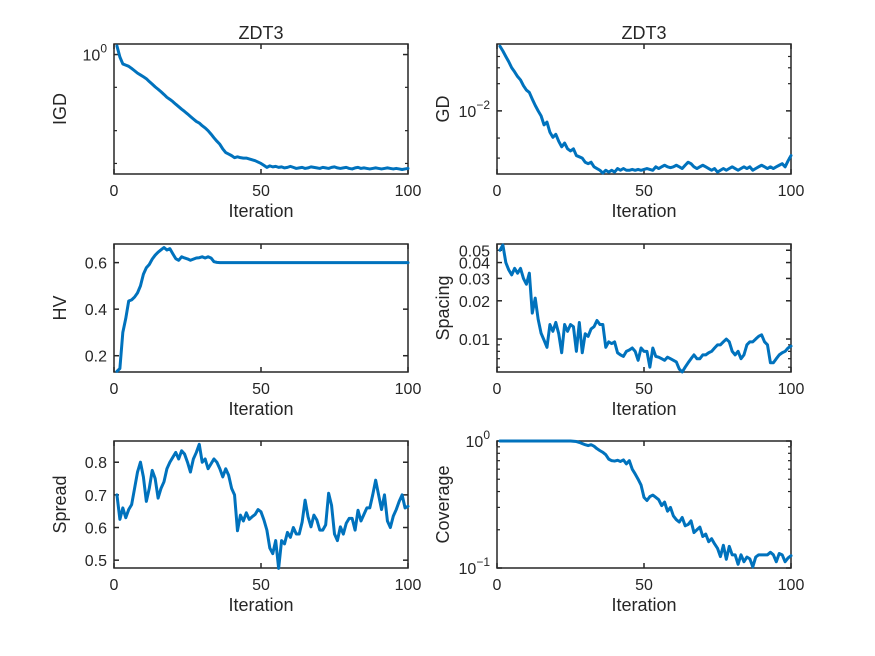 The height and width of the screenshot is (656, 875). What do you see at coordinates (60, 504) in the screenshot?
I see `y-axis-label: Spread` at bounding box center [60, 504].